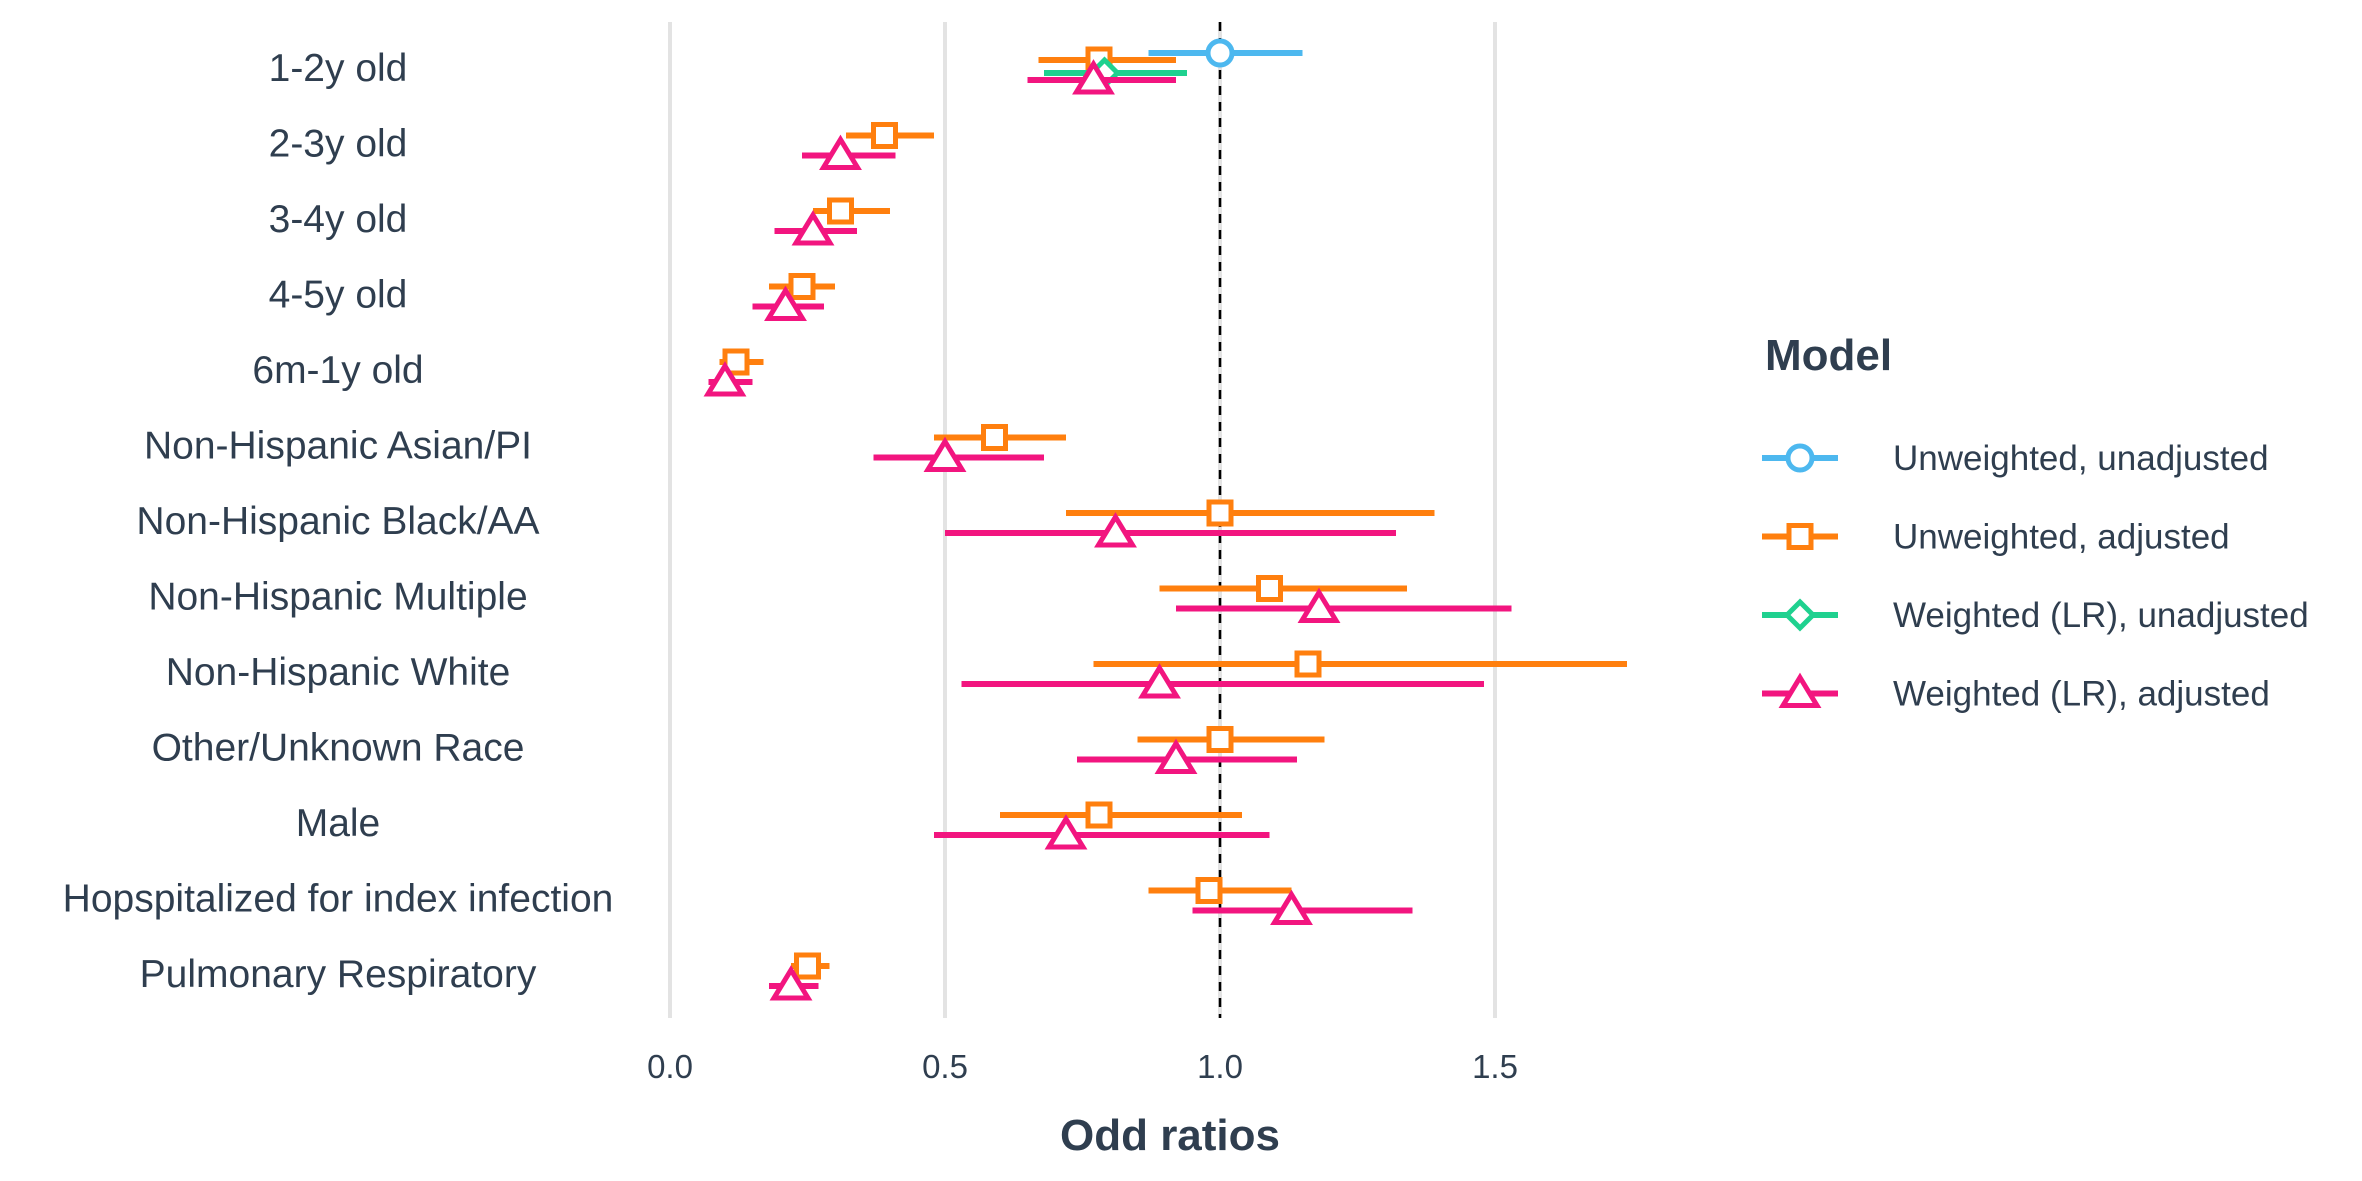 The image size is (2362, 1181). Describe the element at coordinates (945, 1066) in the screenshot. I see `x-tick-label: 0.5` at that location.